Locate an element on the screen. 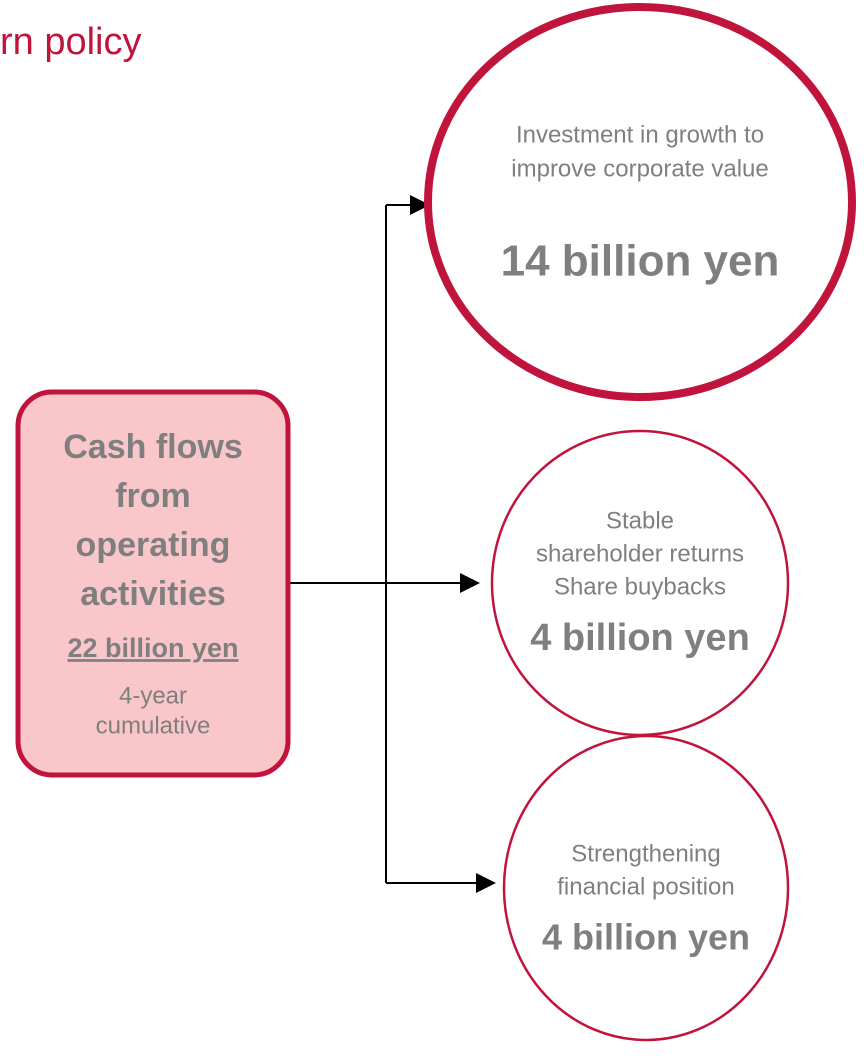 The image size is (864, 1058). node-label: financial position is located at coordinates (645, 886).